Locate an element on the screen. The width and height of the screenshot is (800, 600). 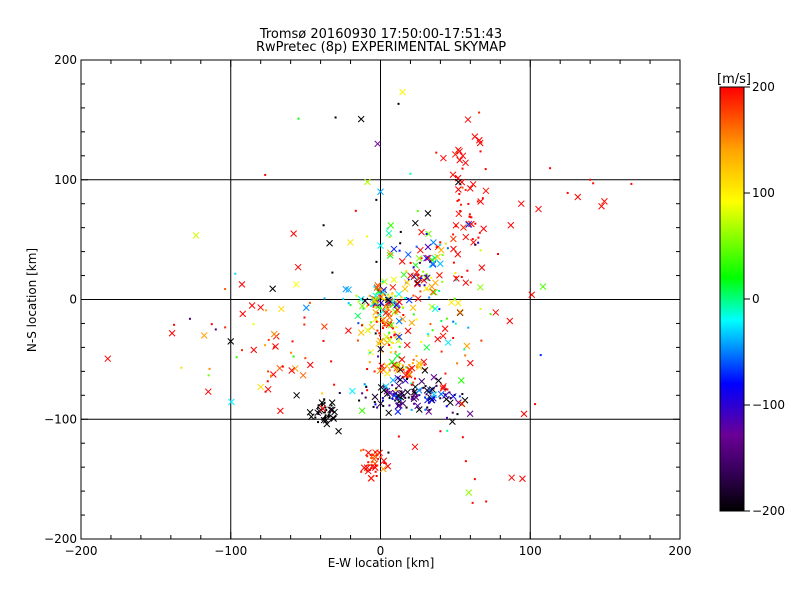
colorbar-tick-label: 100 is located at coordinates (763, 193).